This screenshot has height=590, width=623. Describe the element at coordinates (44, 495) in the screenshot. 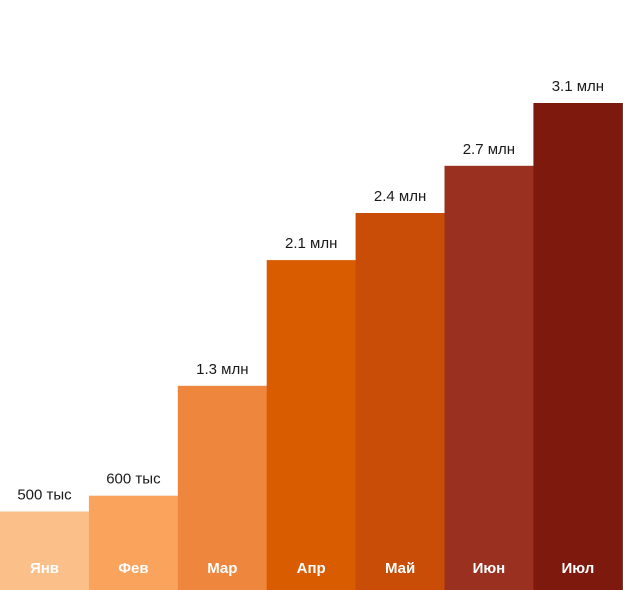

I see `value-label-1: 500 тыс` at that location.